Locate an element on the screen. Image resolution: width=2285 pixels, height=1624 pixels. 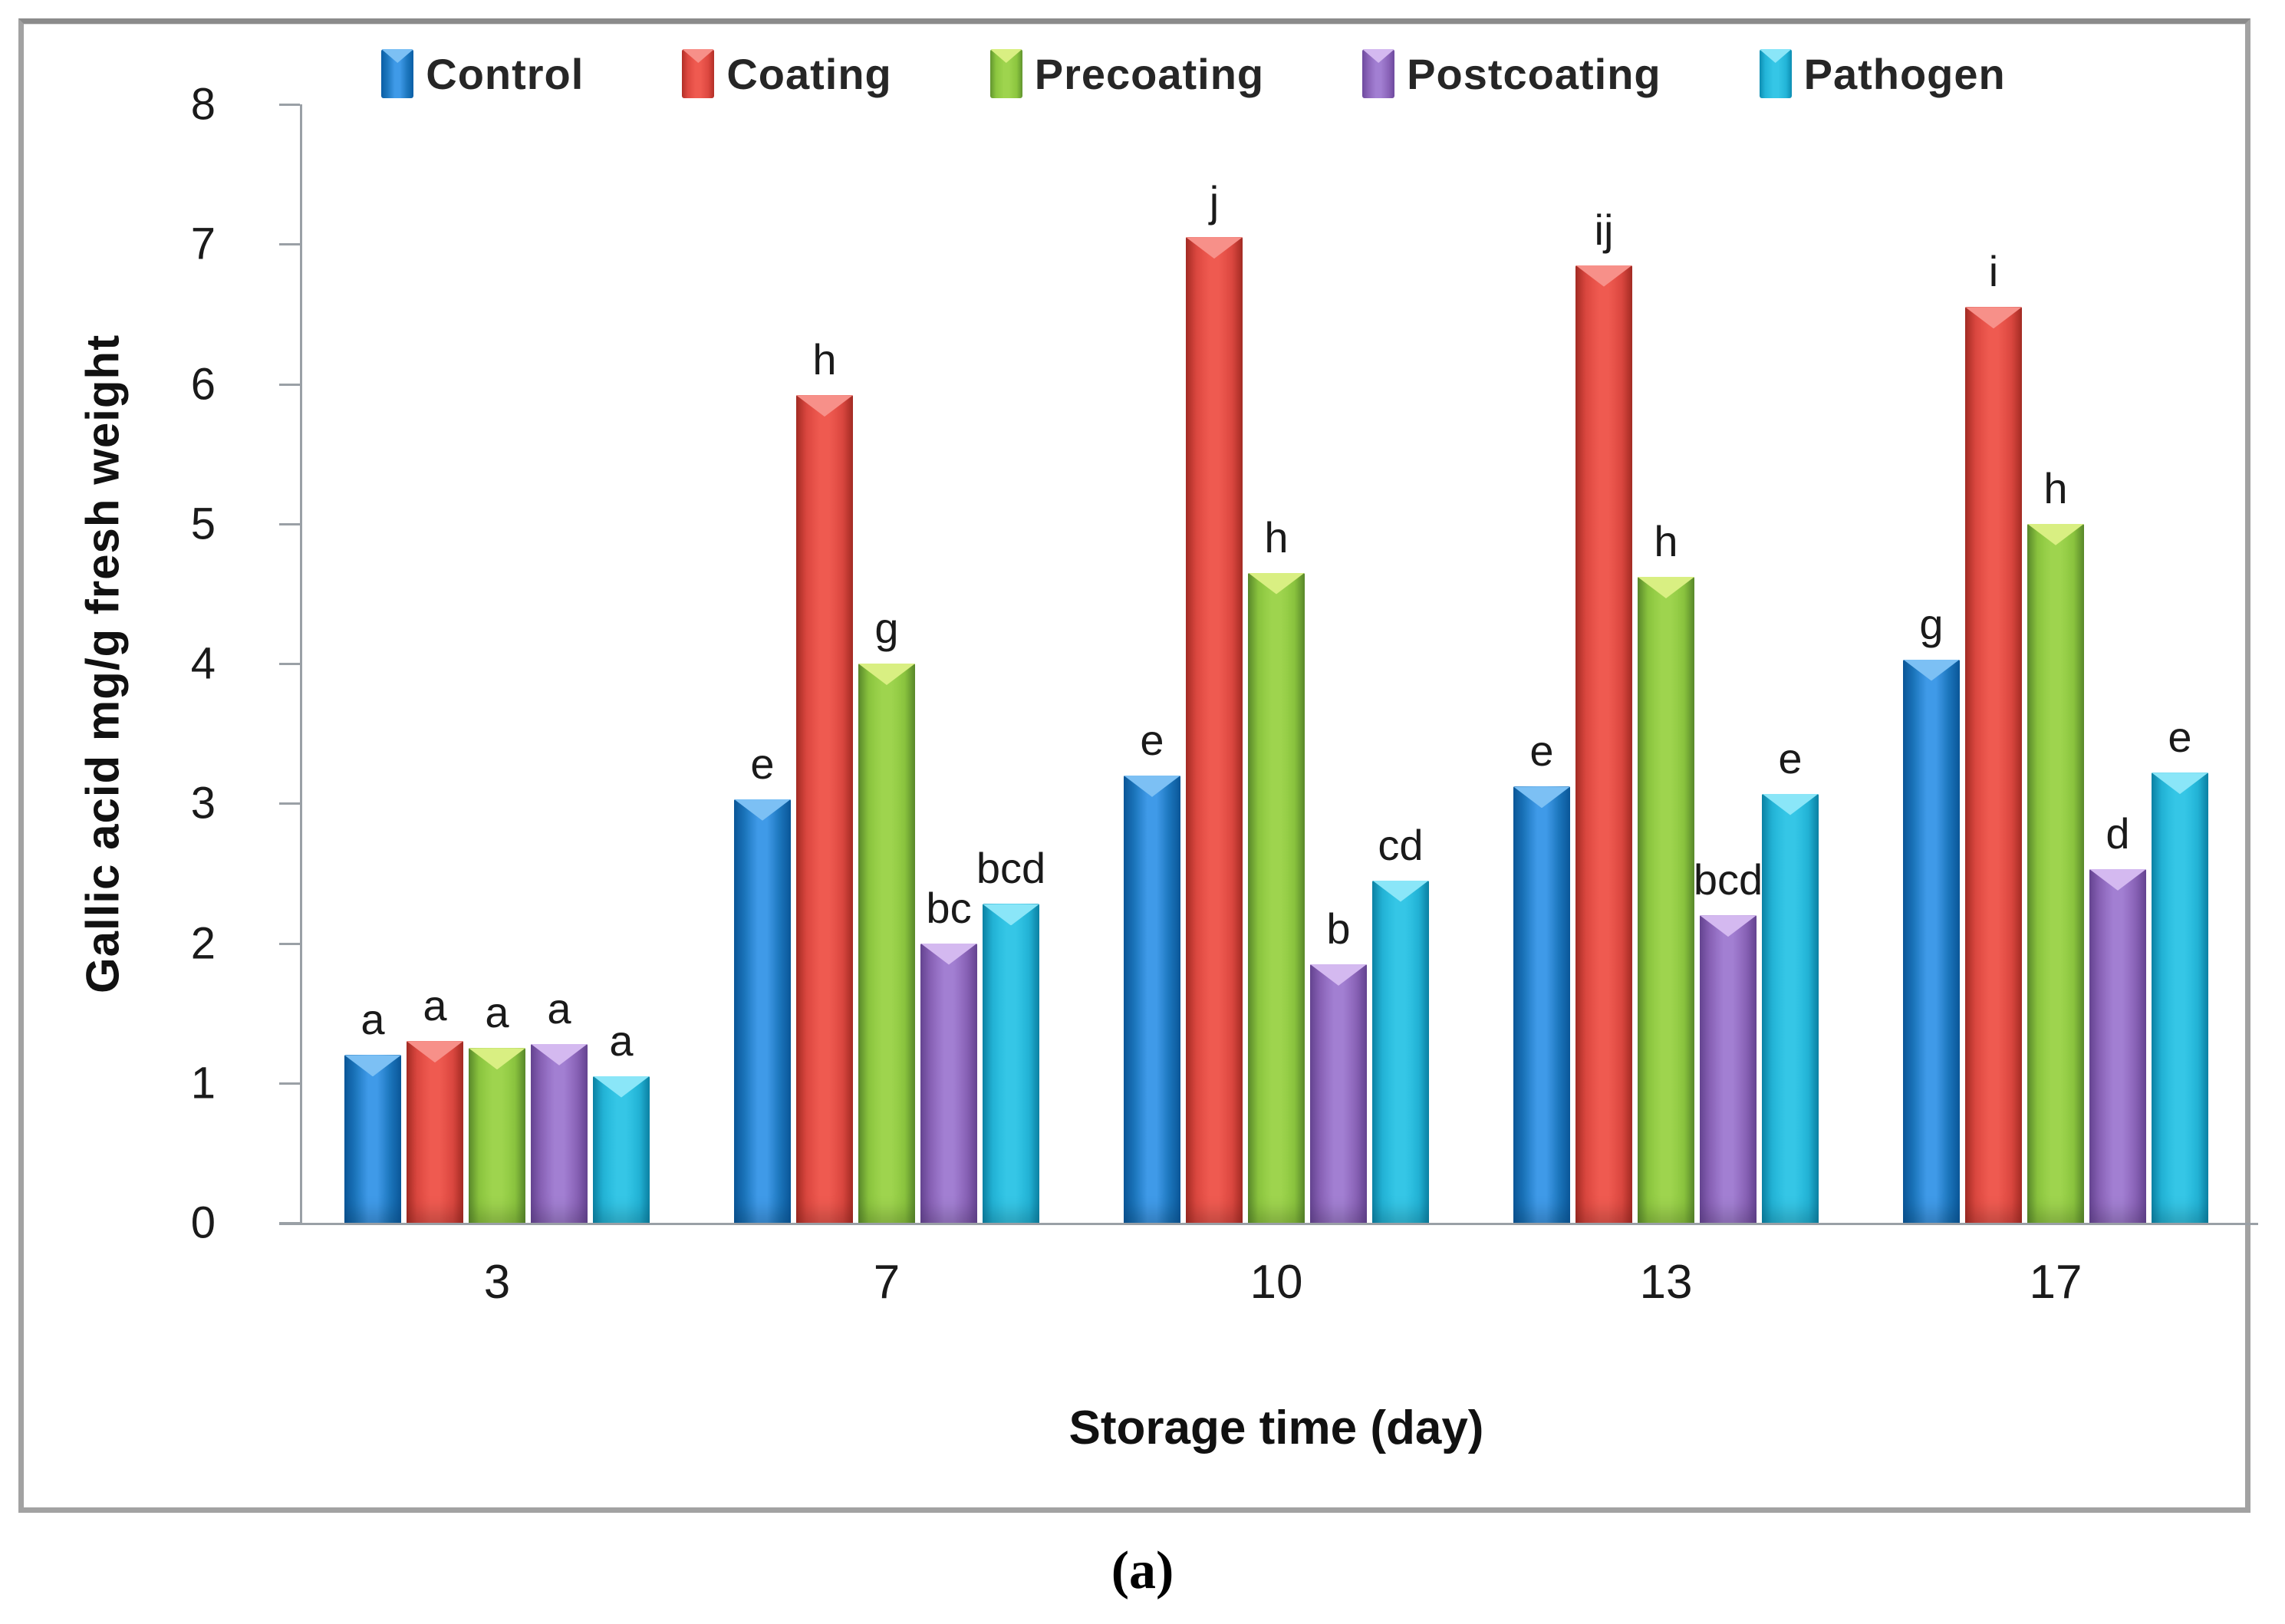
y-tick-label: 4 is located at coordinates (203, 663).